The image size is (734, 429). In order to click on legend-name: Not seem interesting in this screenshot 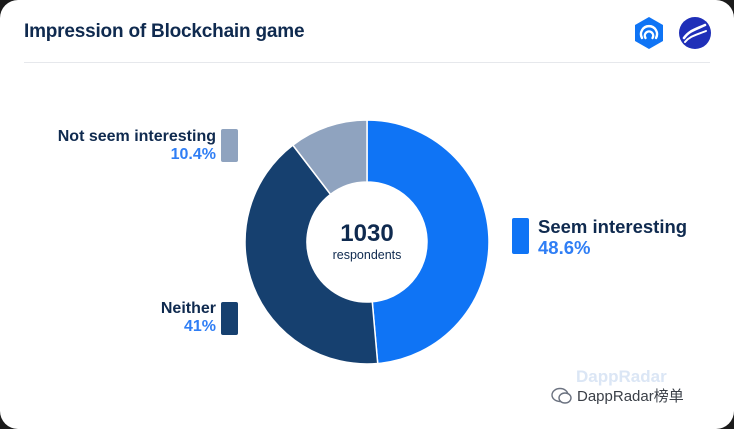, I will do `click(136, 136)`.